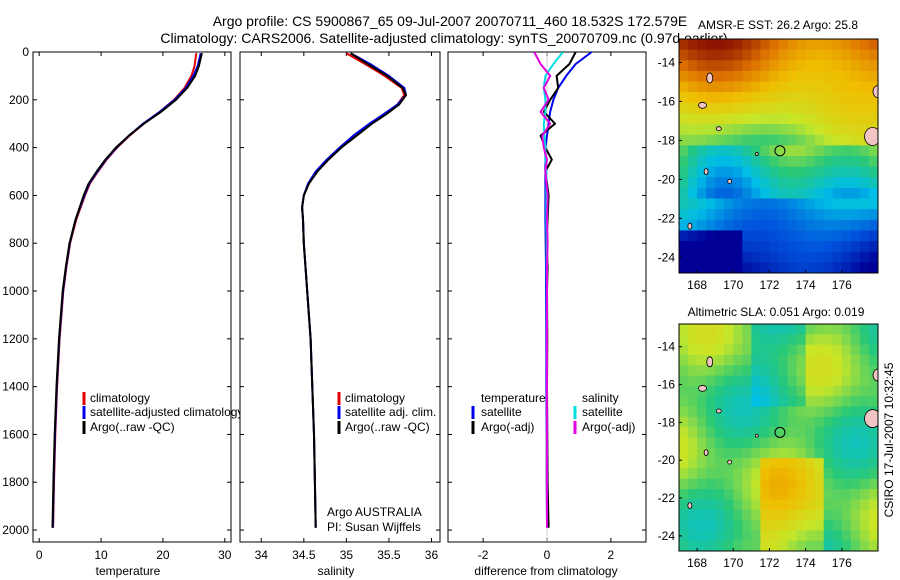 The image size is (900, 580). Describe the element at coordinates (667, 62) in the screenshot. I see `map-y-tick-label: -14` at that location.